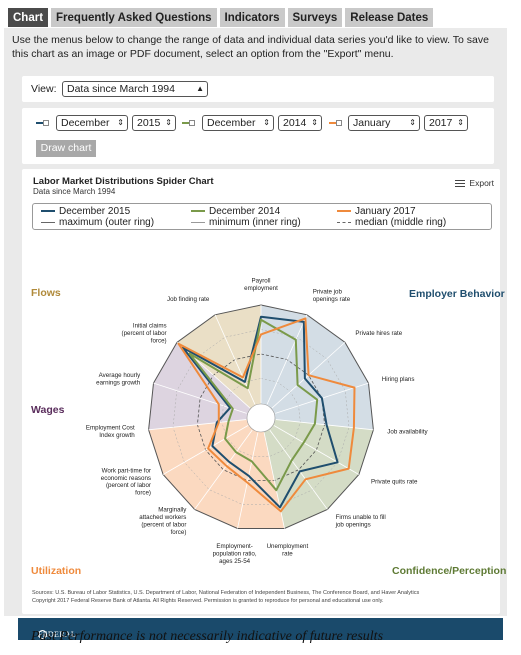 The width and height of the screenshot is (521, 655). What do you see at coordinates (376, 211) in the screenshot?
I see `legend-item: January 2017` at bounding box center [376, 211].